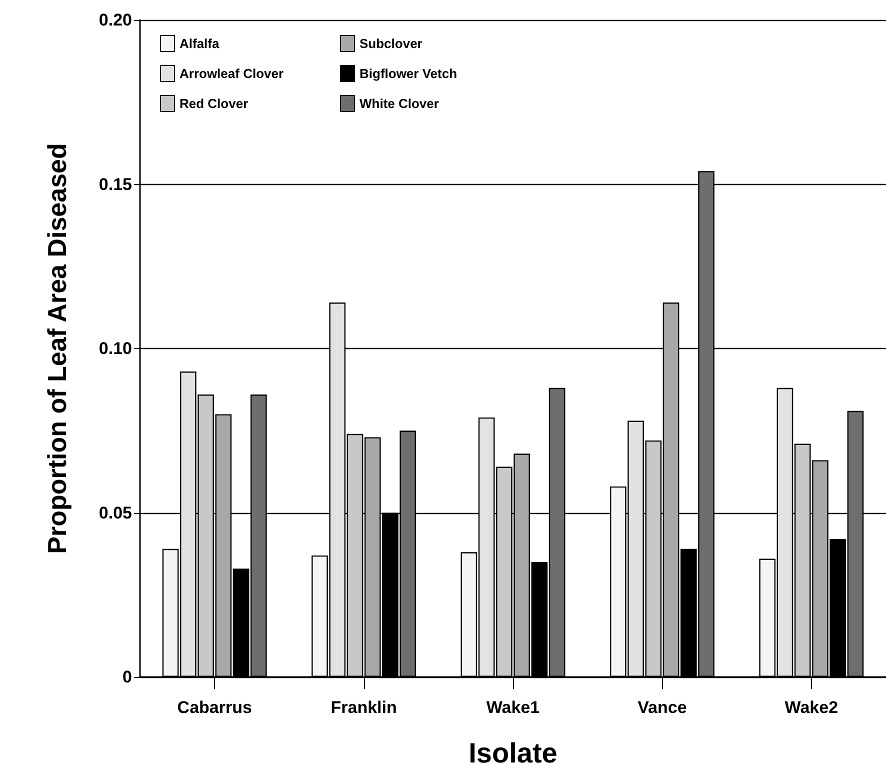  What do you see at coordinates (409, 73) in the screenshot?
I see `legend-label: Bigflower Vetch` at bounding box center [409, 73].